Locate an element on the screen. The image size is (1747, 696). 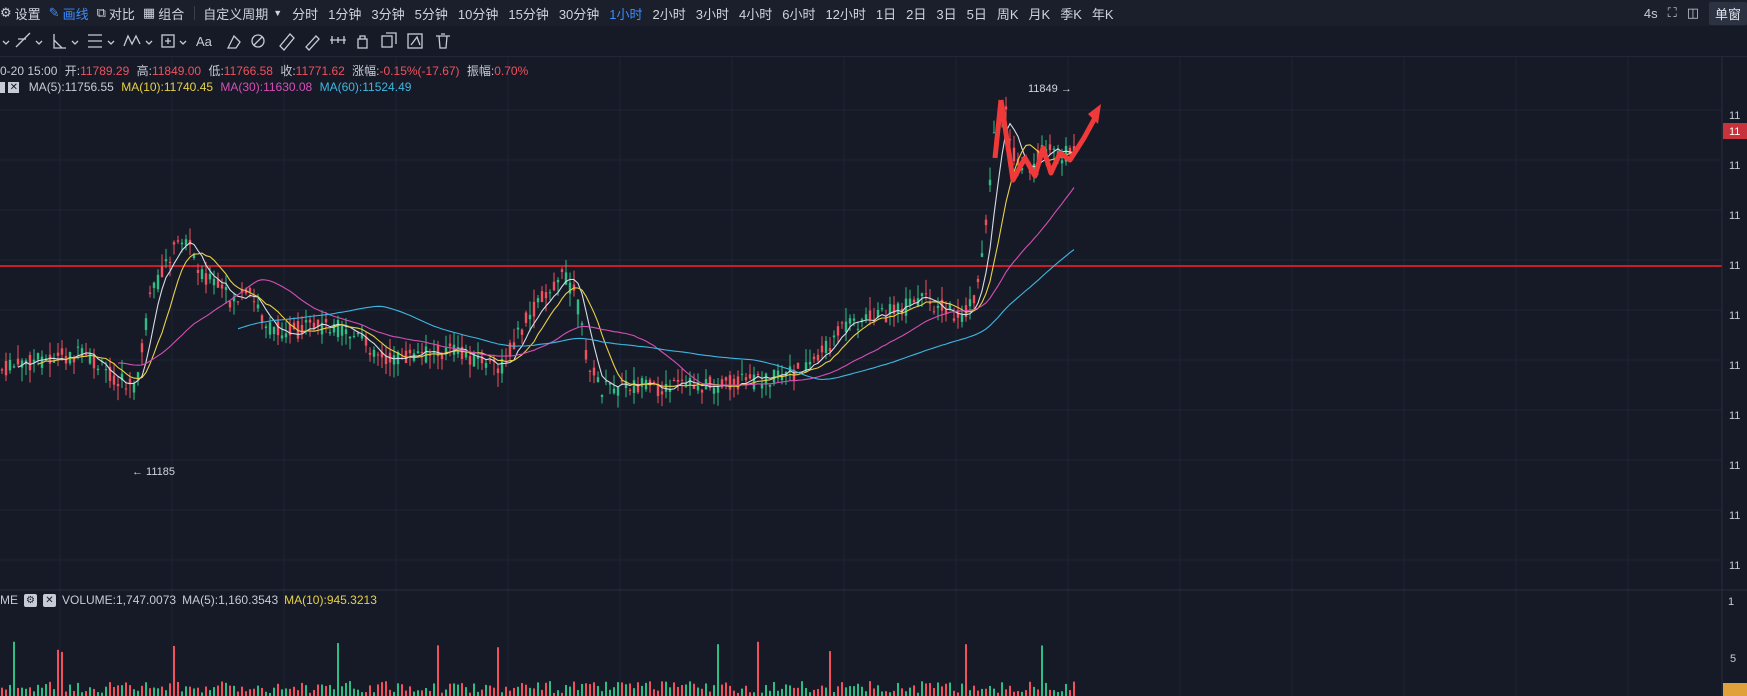
price-axis-label: 11 is located at coordinates (1734, 566).